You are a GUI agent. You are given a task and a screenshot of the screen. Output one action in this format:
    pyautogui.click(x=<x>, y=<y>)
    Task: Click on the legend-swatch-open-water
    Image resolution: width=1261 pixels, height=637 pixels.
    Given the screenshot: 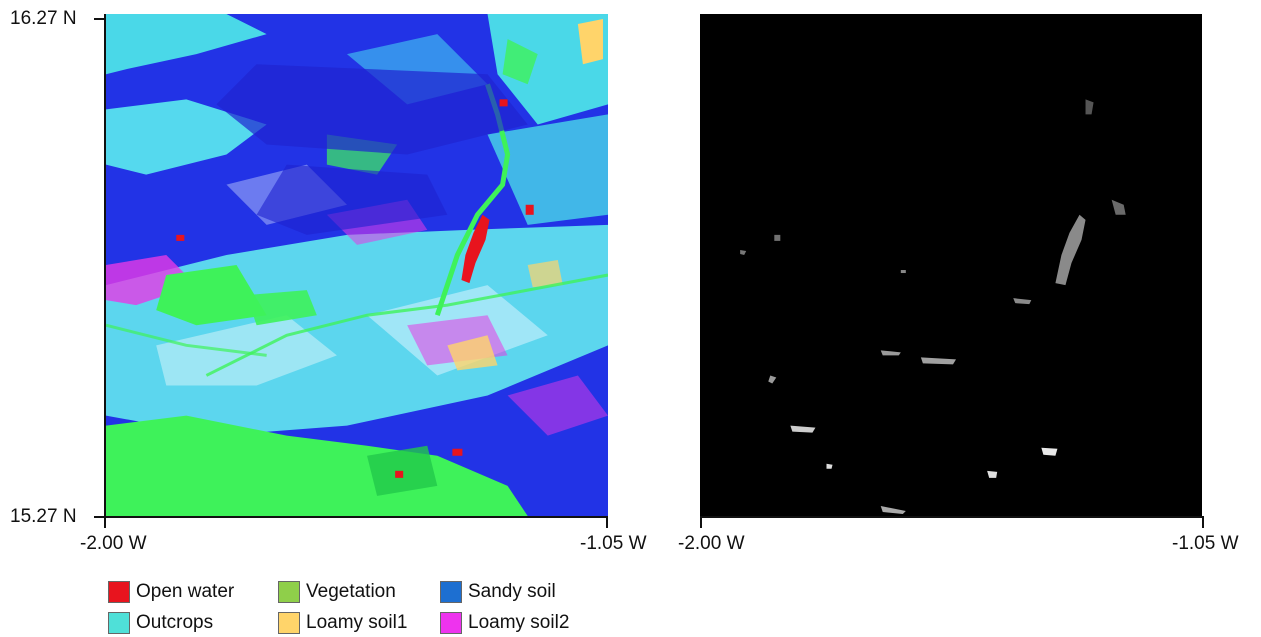 What is the action you would take?
    pyautogui.click(x=119, y=592)
    